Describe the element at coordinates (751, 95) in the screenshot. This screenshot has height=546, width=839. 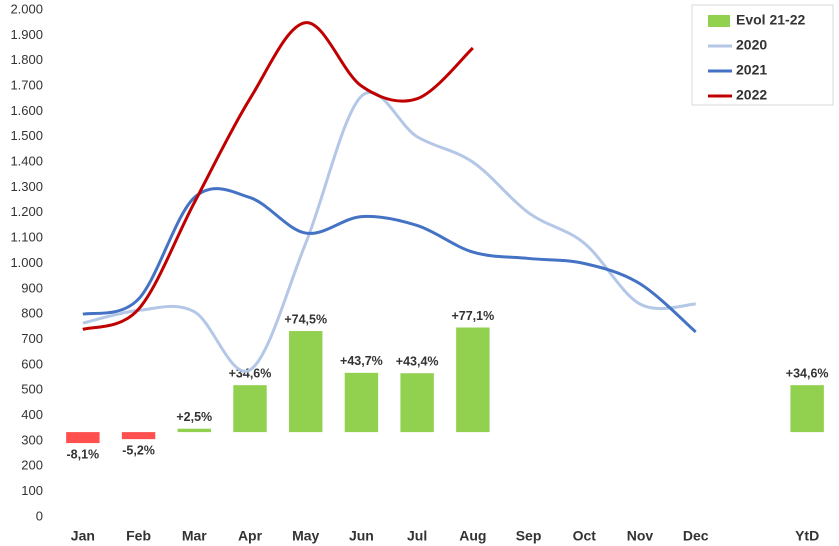
I see `legend-label: 2022` at that location.